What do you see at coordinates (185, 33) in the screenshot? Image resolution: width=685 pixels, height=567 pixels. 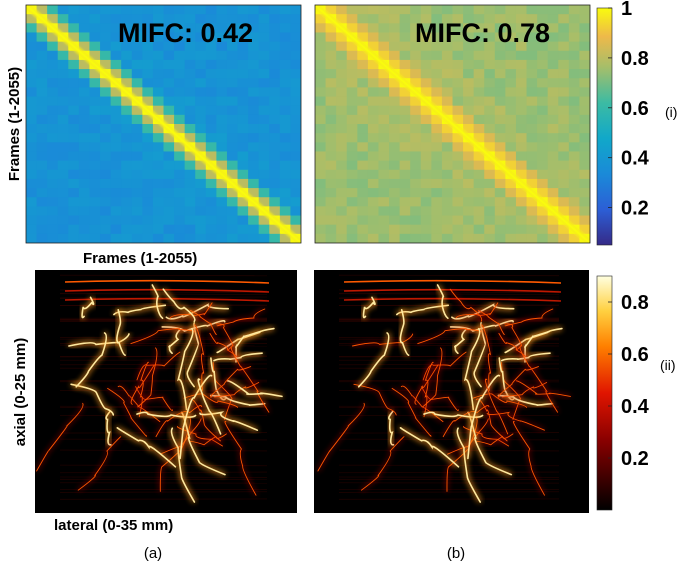 I see `mifc-title-left: MIFC: 0.42` at bounding box center [185, 33].